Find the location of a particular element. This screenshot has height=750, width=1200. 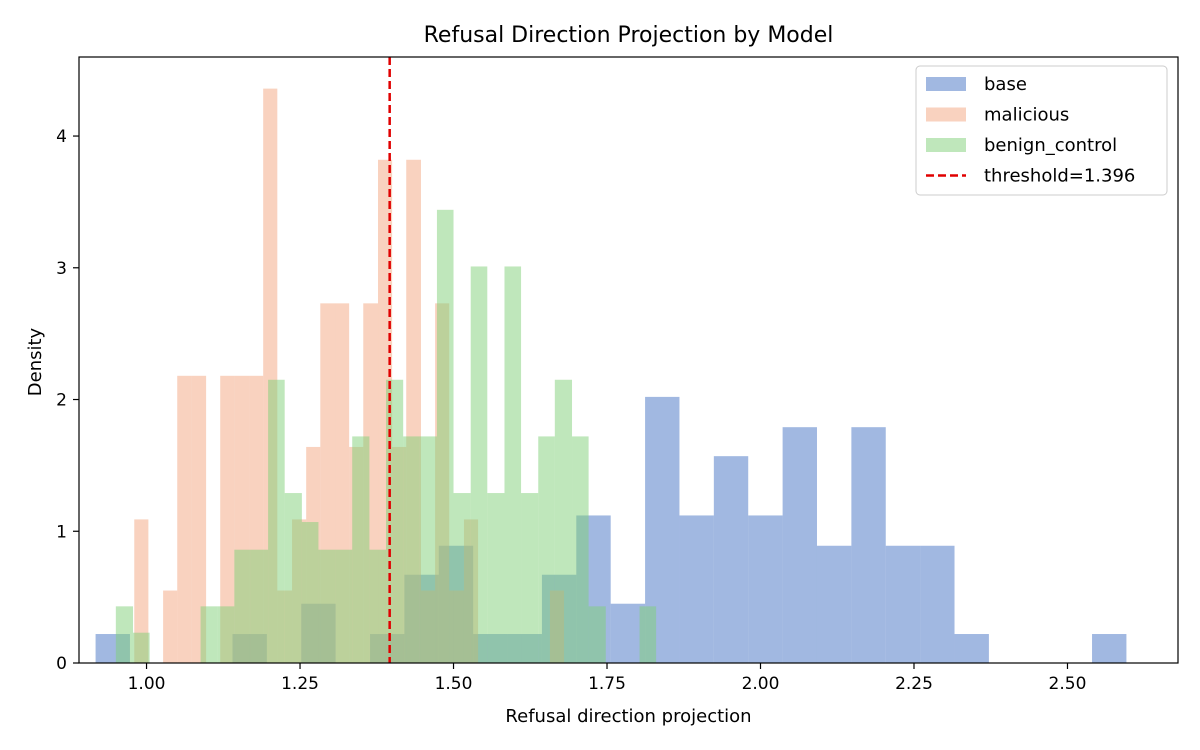

legend-label: threshold=1.396 is located at coordinates (1059, 176).